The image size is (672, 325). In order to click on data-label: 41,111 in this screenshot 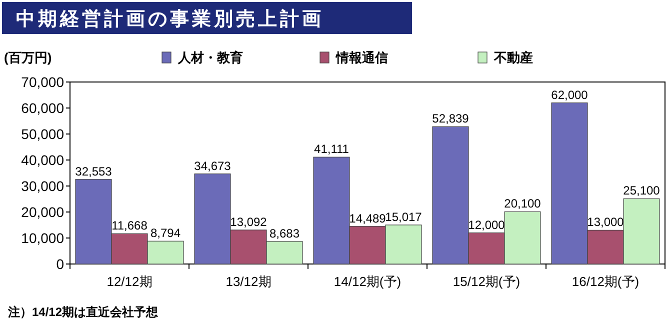, I will do `click(332, 149)`.